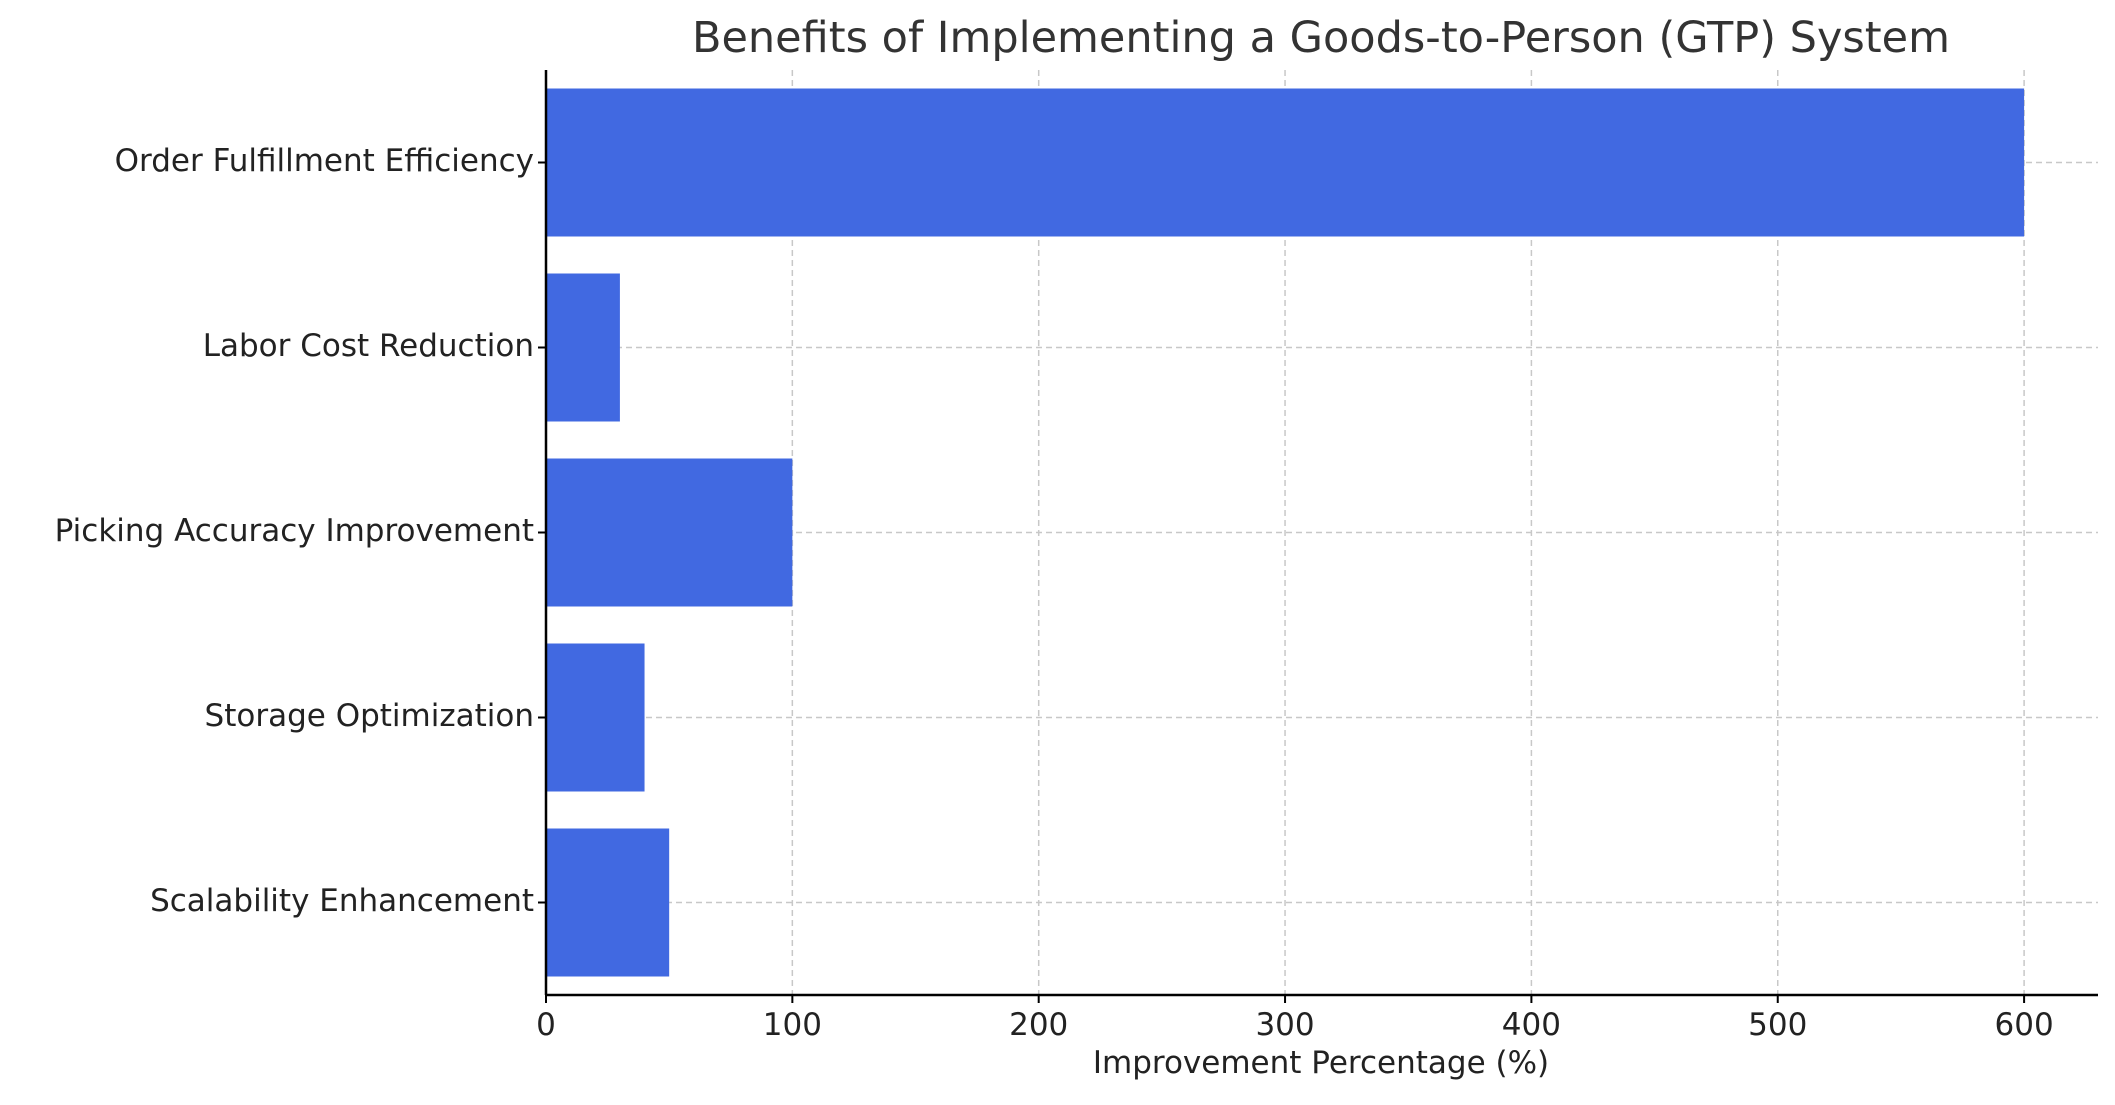 The width and height of the screenshot is (2115, 1105). Describe the element at coordinates (2024, 1025) in the screenshot. I see `x-tick-label: 600` at that location.